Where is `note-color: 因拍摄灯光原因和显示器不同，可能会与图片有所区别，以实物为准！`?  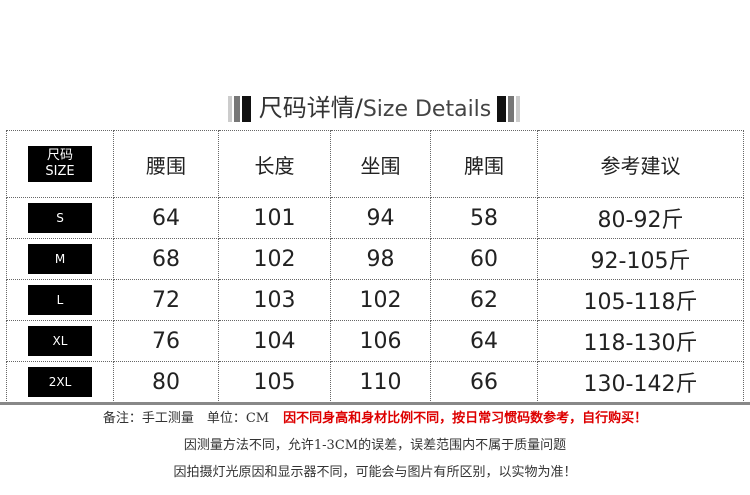
note-color: 因拍摄灯光原因和显示器不同，可能会与图片有所区别，以实物为准！ is located at coordinates (375, 472).